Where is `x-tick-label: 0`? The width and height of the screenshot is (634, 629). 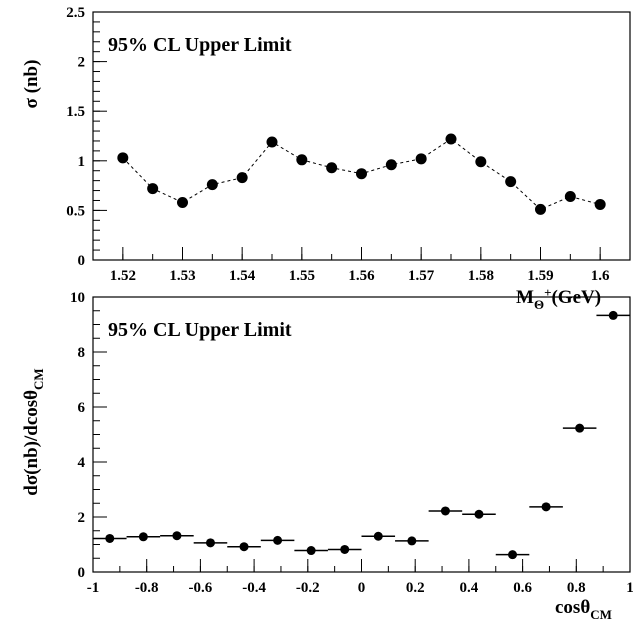
x-tick-label: 0 is located at coordinates (362, 588).